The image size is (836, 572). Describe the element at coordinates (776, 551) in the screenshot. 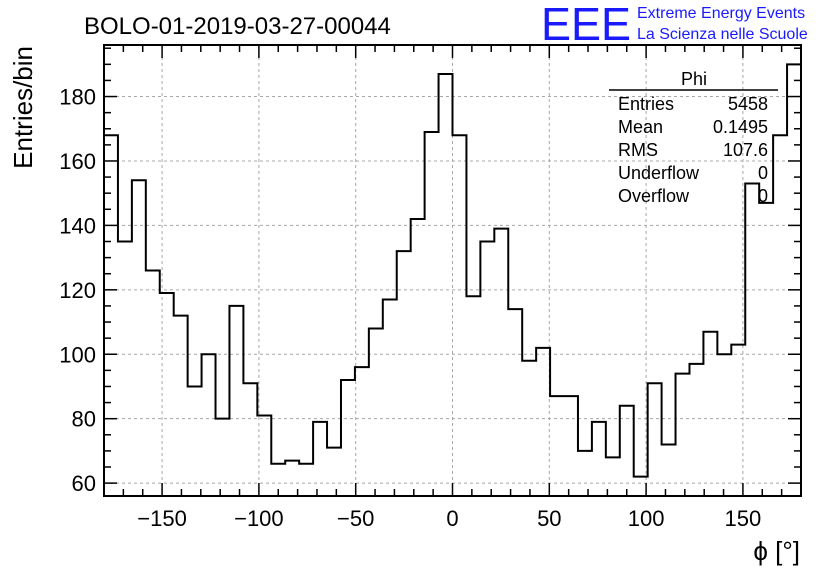

I see `x-axis-title: ϕ [°]` at that location.